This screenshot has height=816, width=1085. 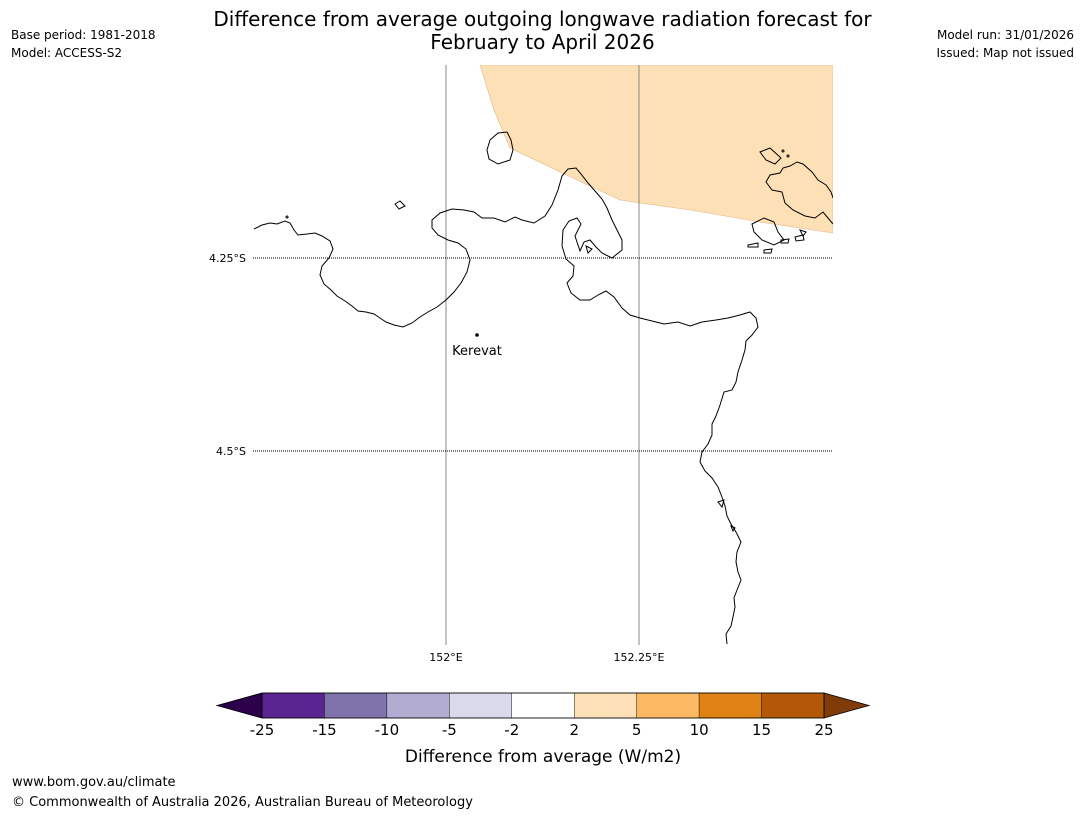 I want to click on colorbar-tick-label: -10, so click(x=387, y=730).